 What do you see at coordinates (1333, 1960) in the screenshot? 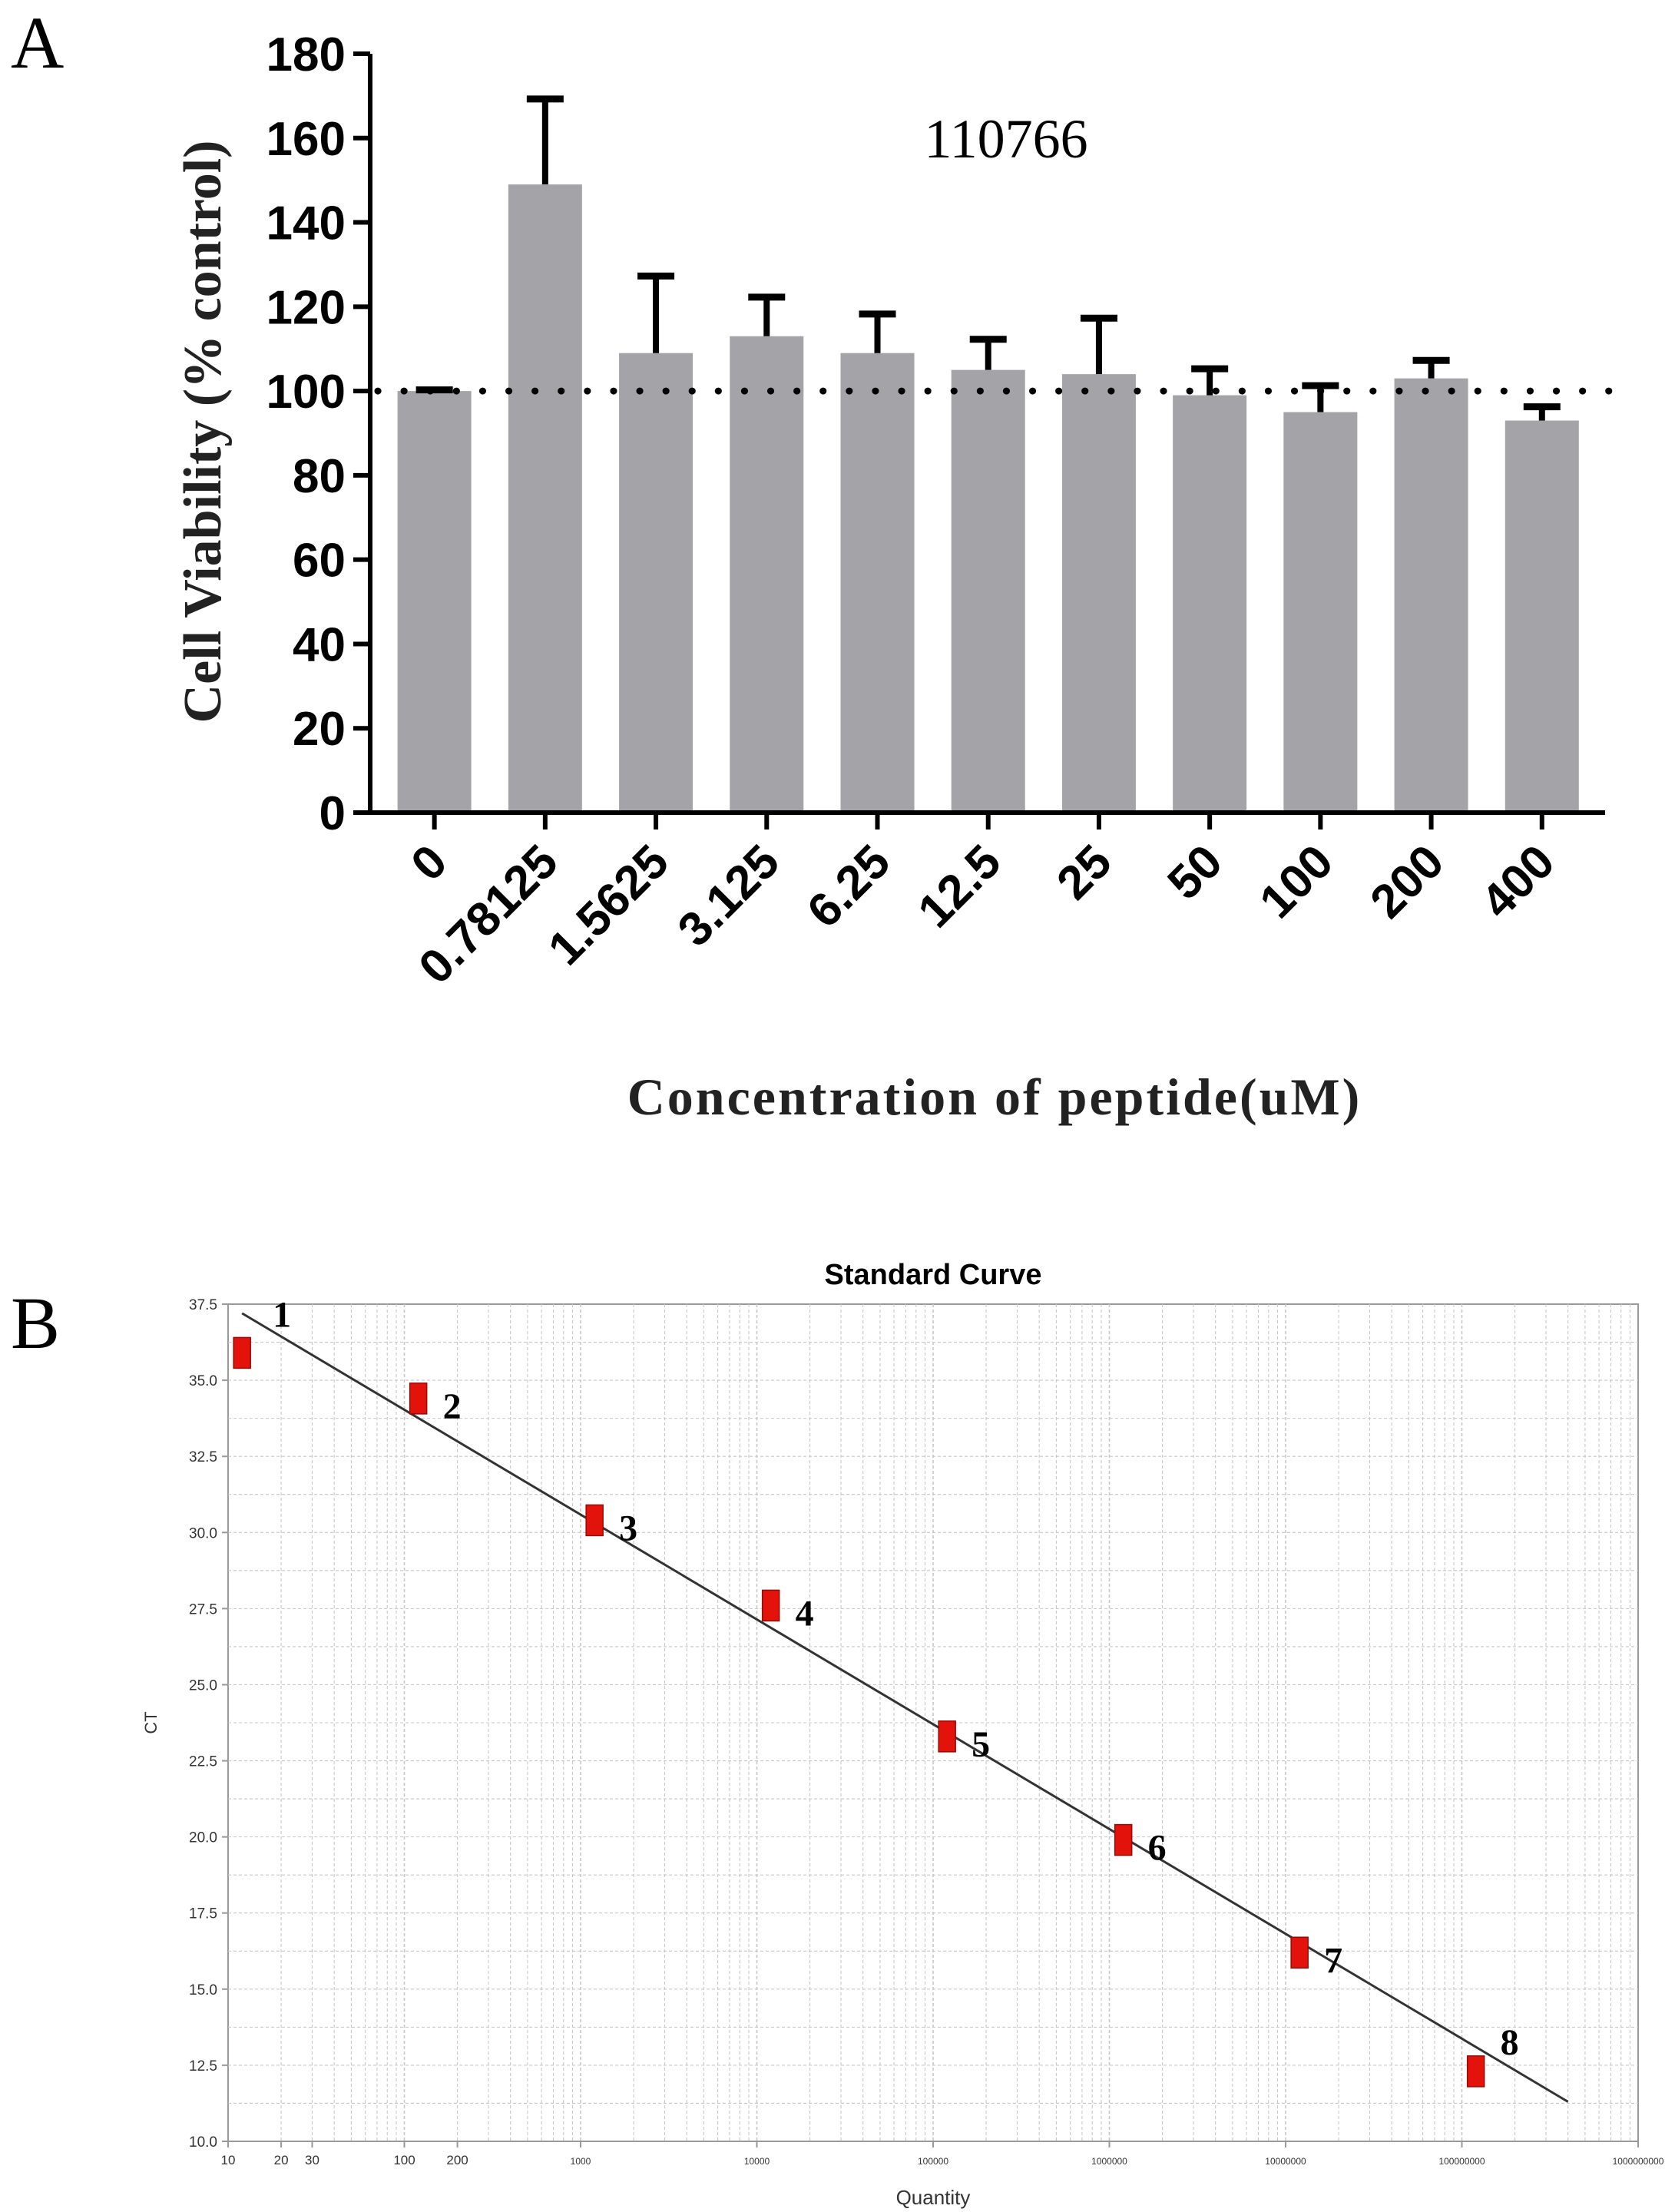
I see `data-point-label: 7` at bounding box center [1333, 1960].